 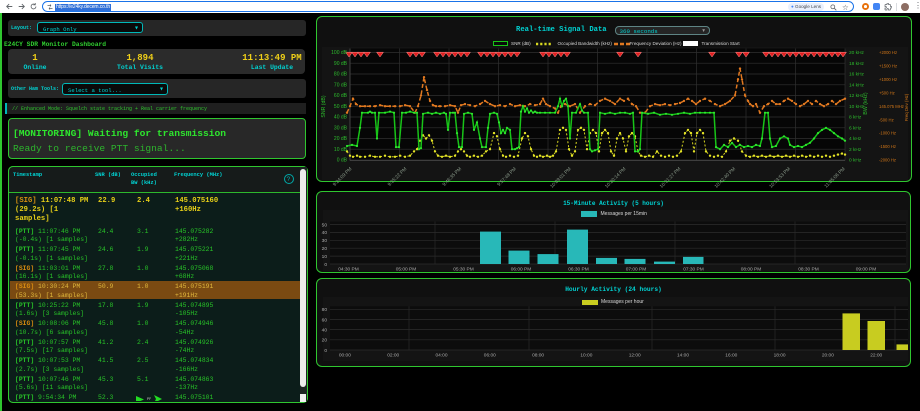 I want to click on svg-text: 4 kHz, so click(x=855, y=139).